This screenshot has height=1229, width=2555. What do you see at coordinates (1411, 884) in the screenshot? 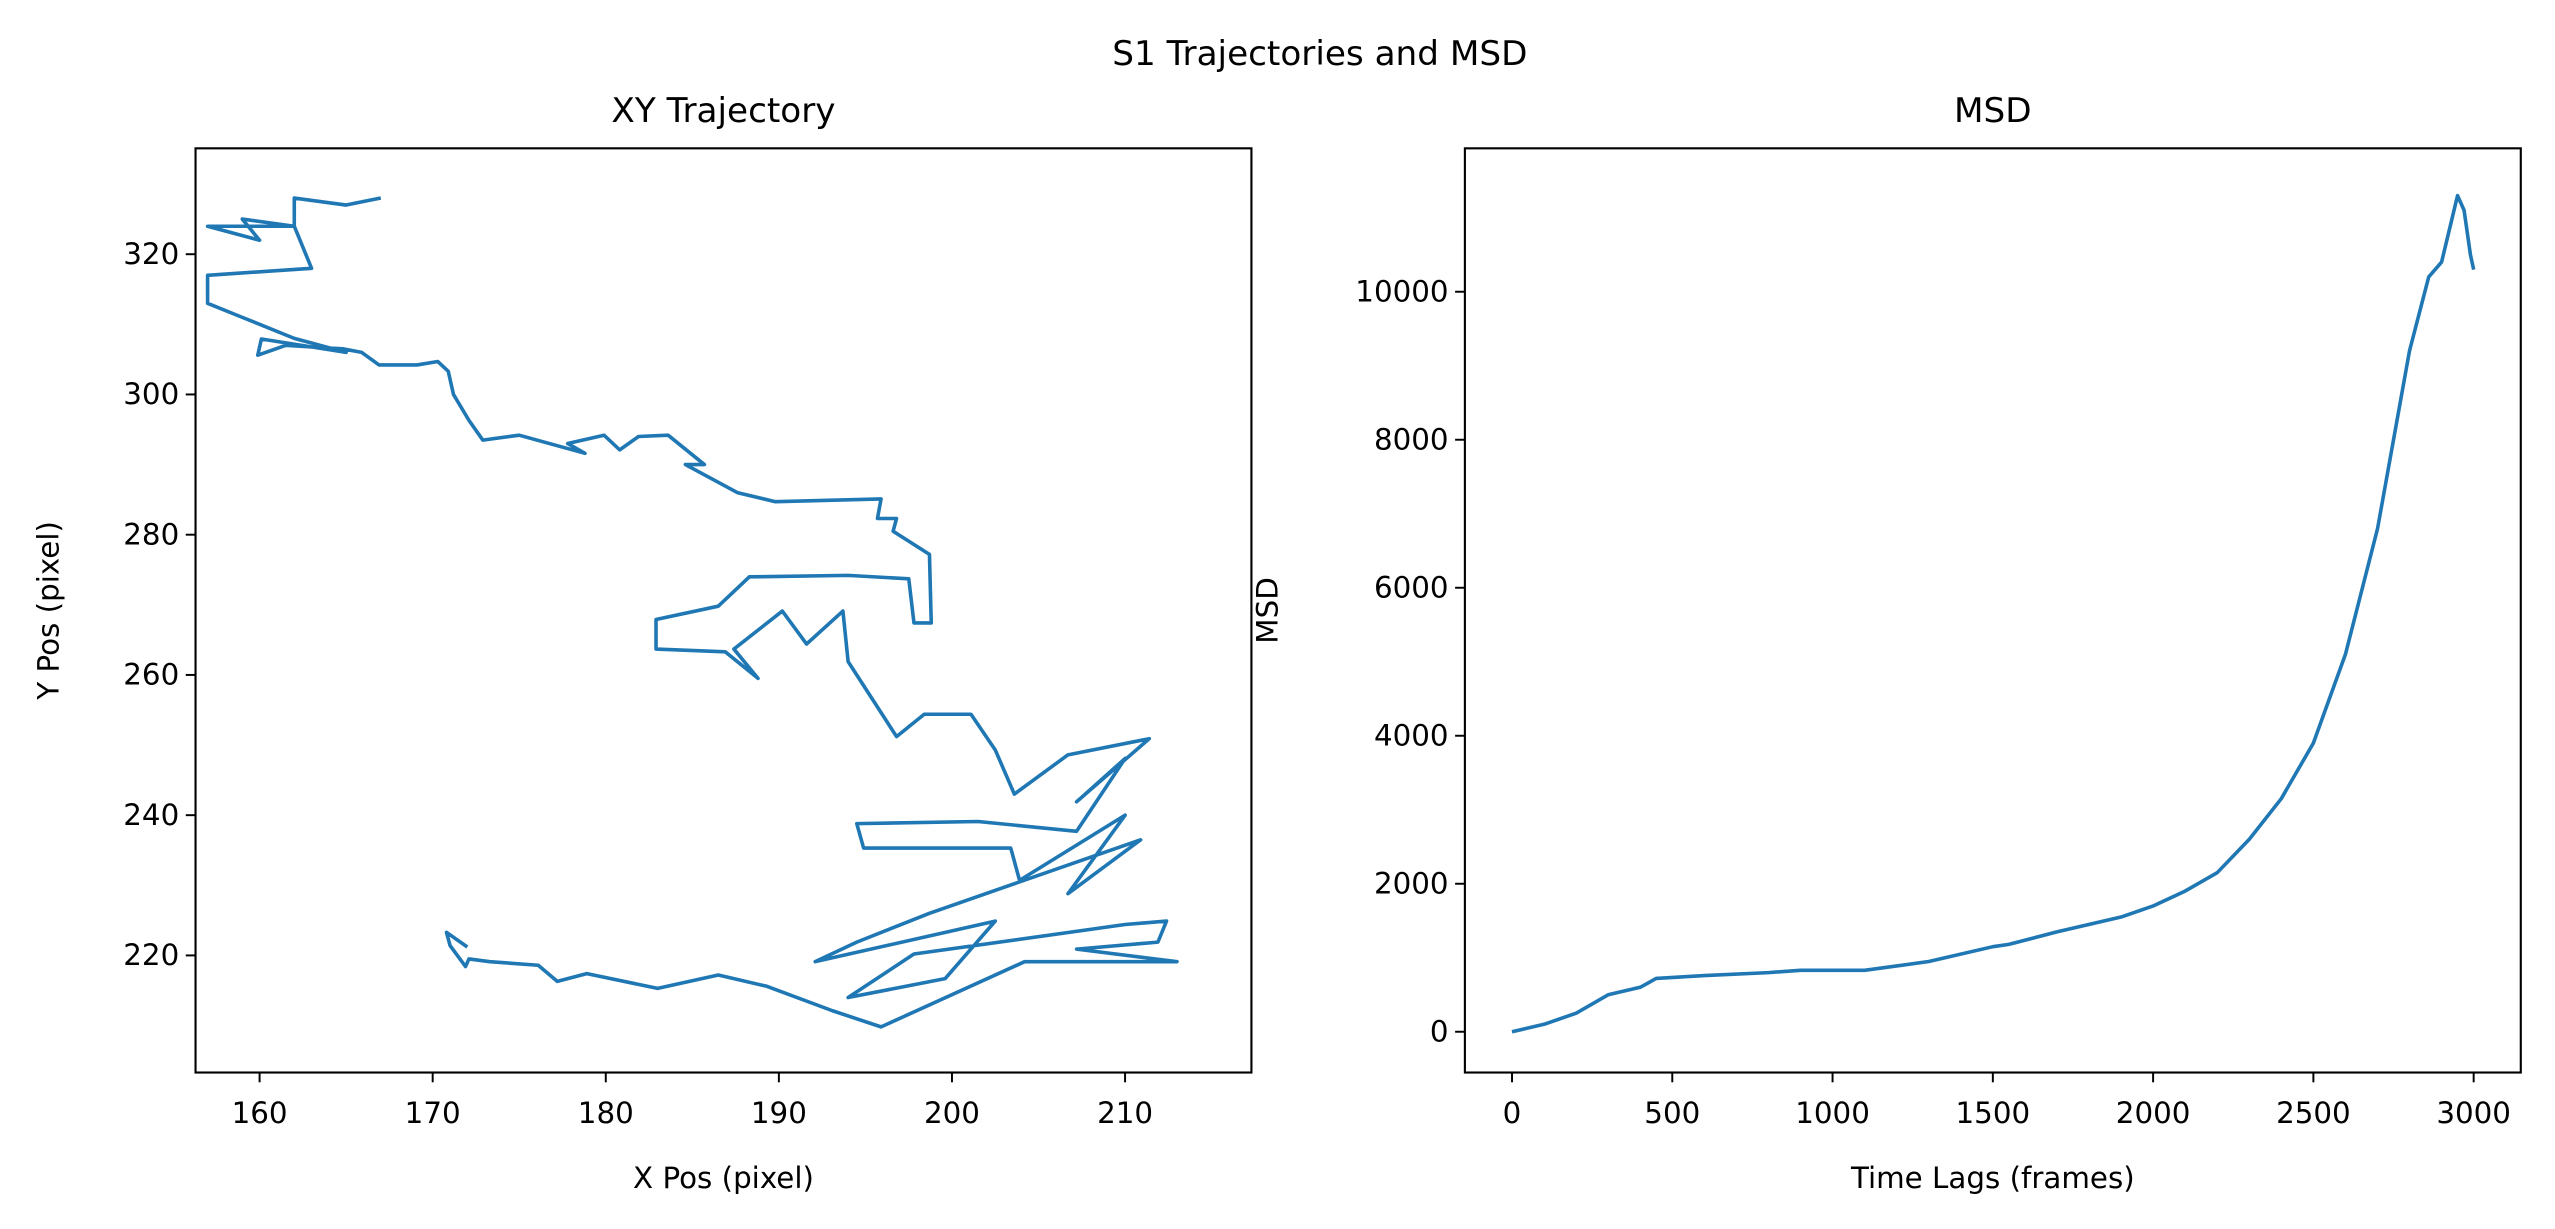
I see `y-tick-label: 2000` at bounding box center [1411, 884].